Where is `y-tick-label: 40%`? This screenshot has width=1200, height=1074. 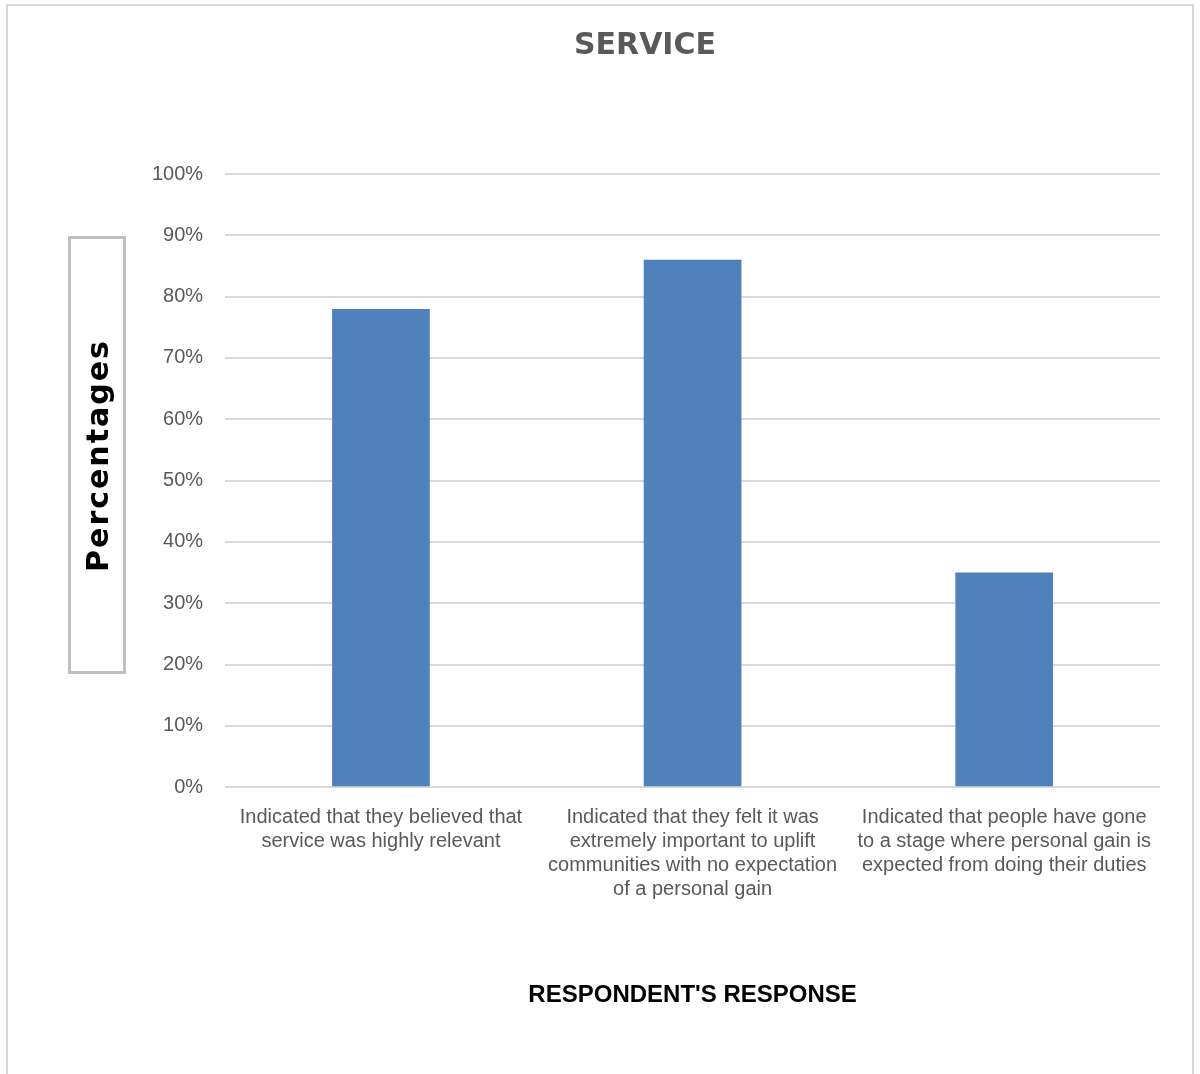
y-tick-label: 40% is located at coordinates (183, 540).